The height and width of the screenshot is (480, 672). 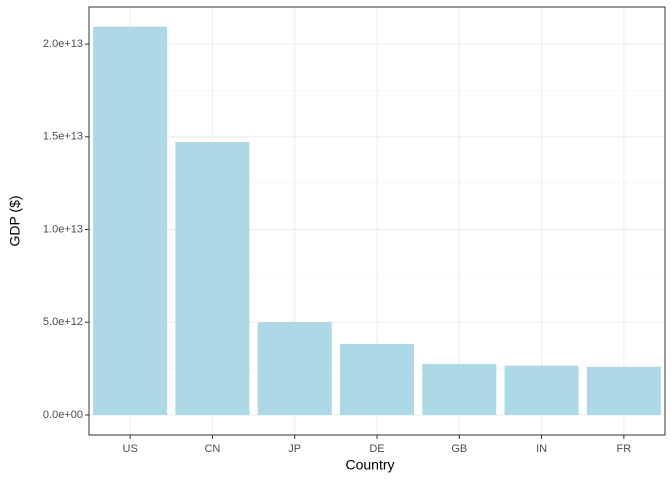 I want to click on x-tick-label: CN, so click(x=212, y=449).